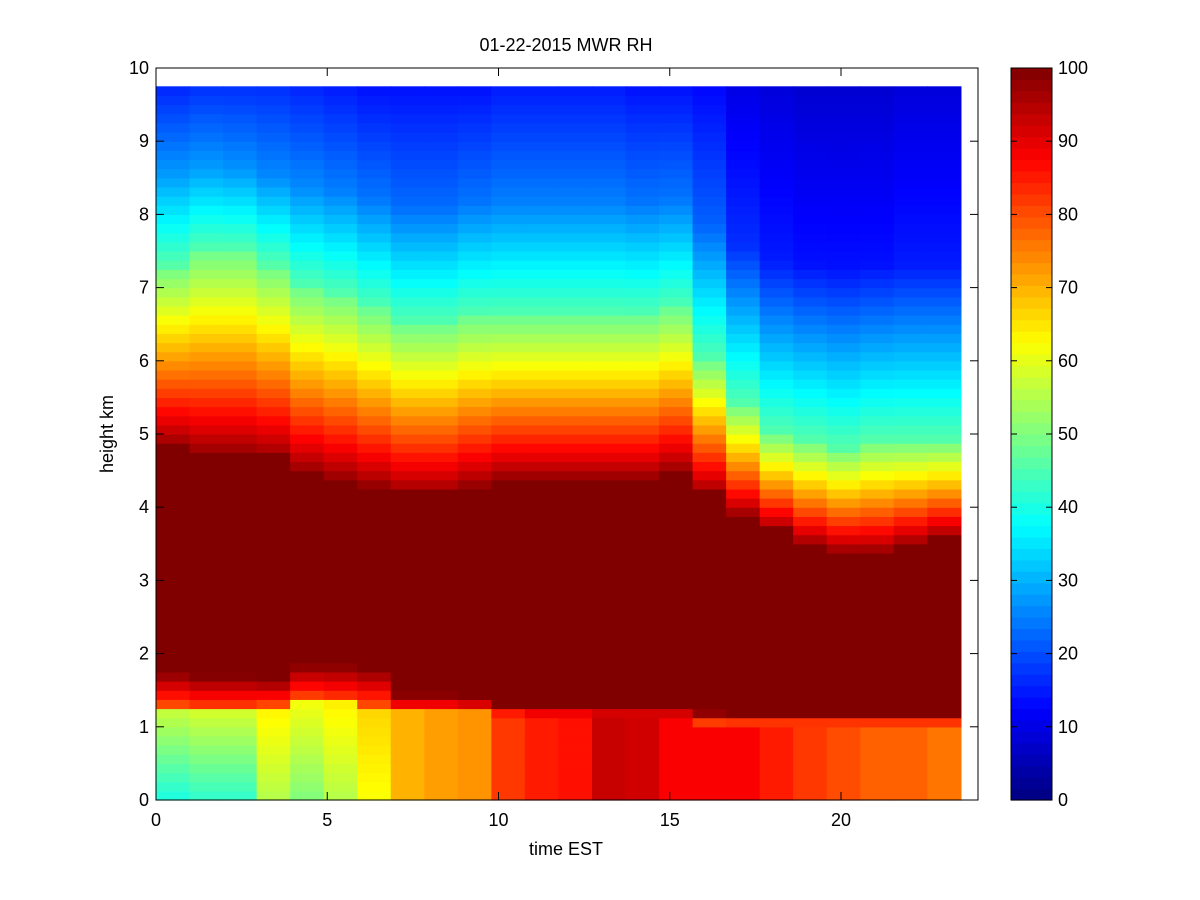 The height and width of the screenshot is (900, 1200). Describe the element at coordinates (1068, 580) in the screenshot. I see `colorbar-tick-label: 30` at that location.